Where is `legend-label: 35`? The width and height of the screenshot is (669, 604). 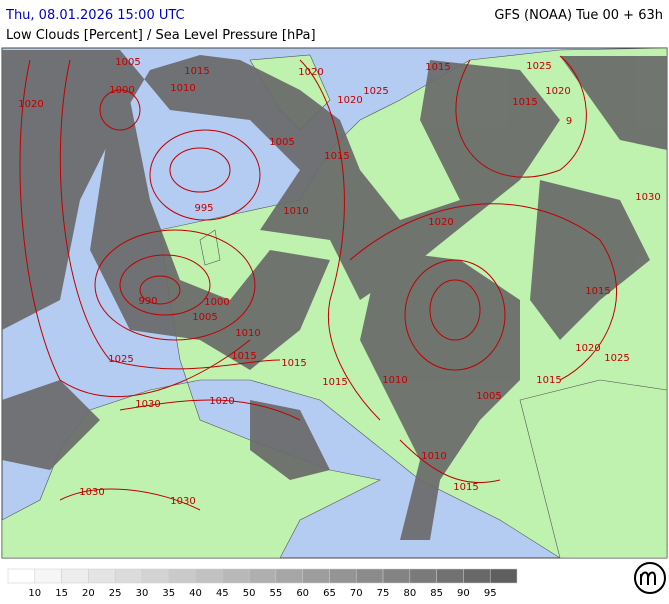
legend-label: 35 is located at coordinates (168, 593).